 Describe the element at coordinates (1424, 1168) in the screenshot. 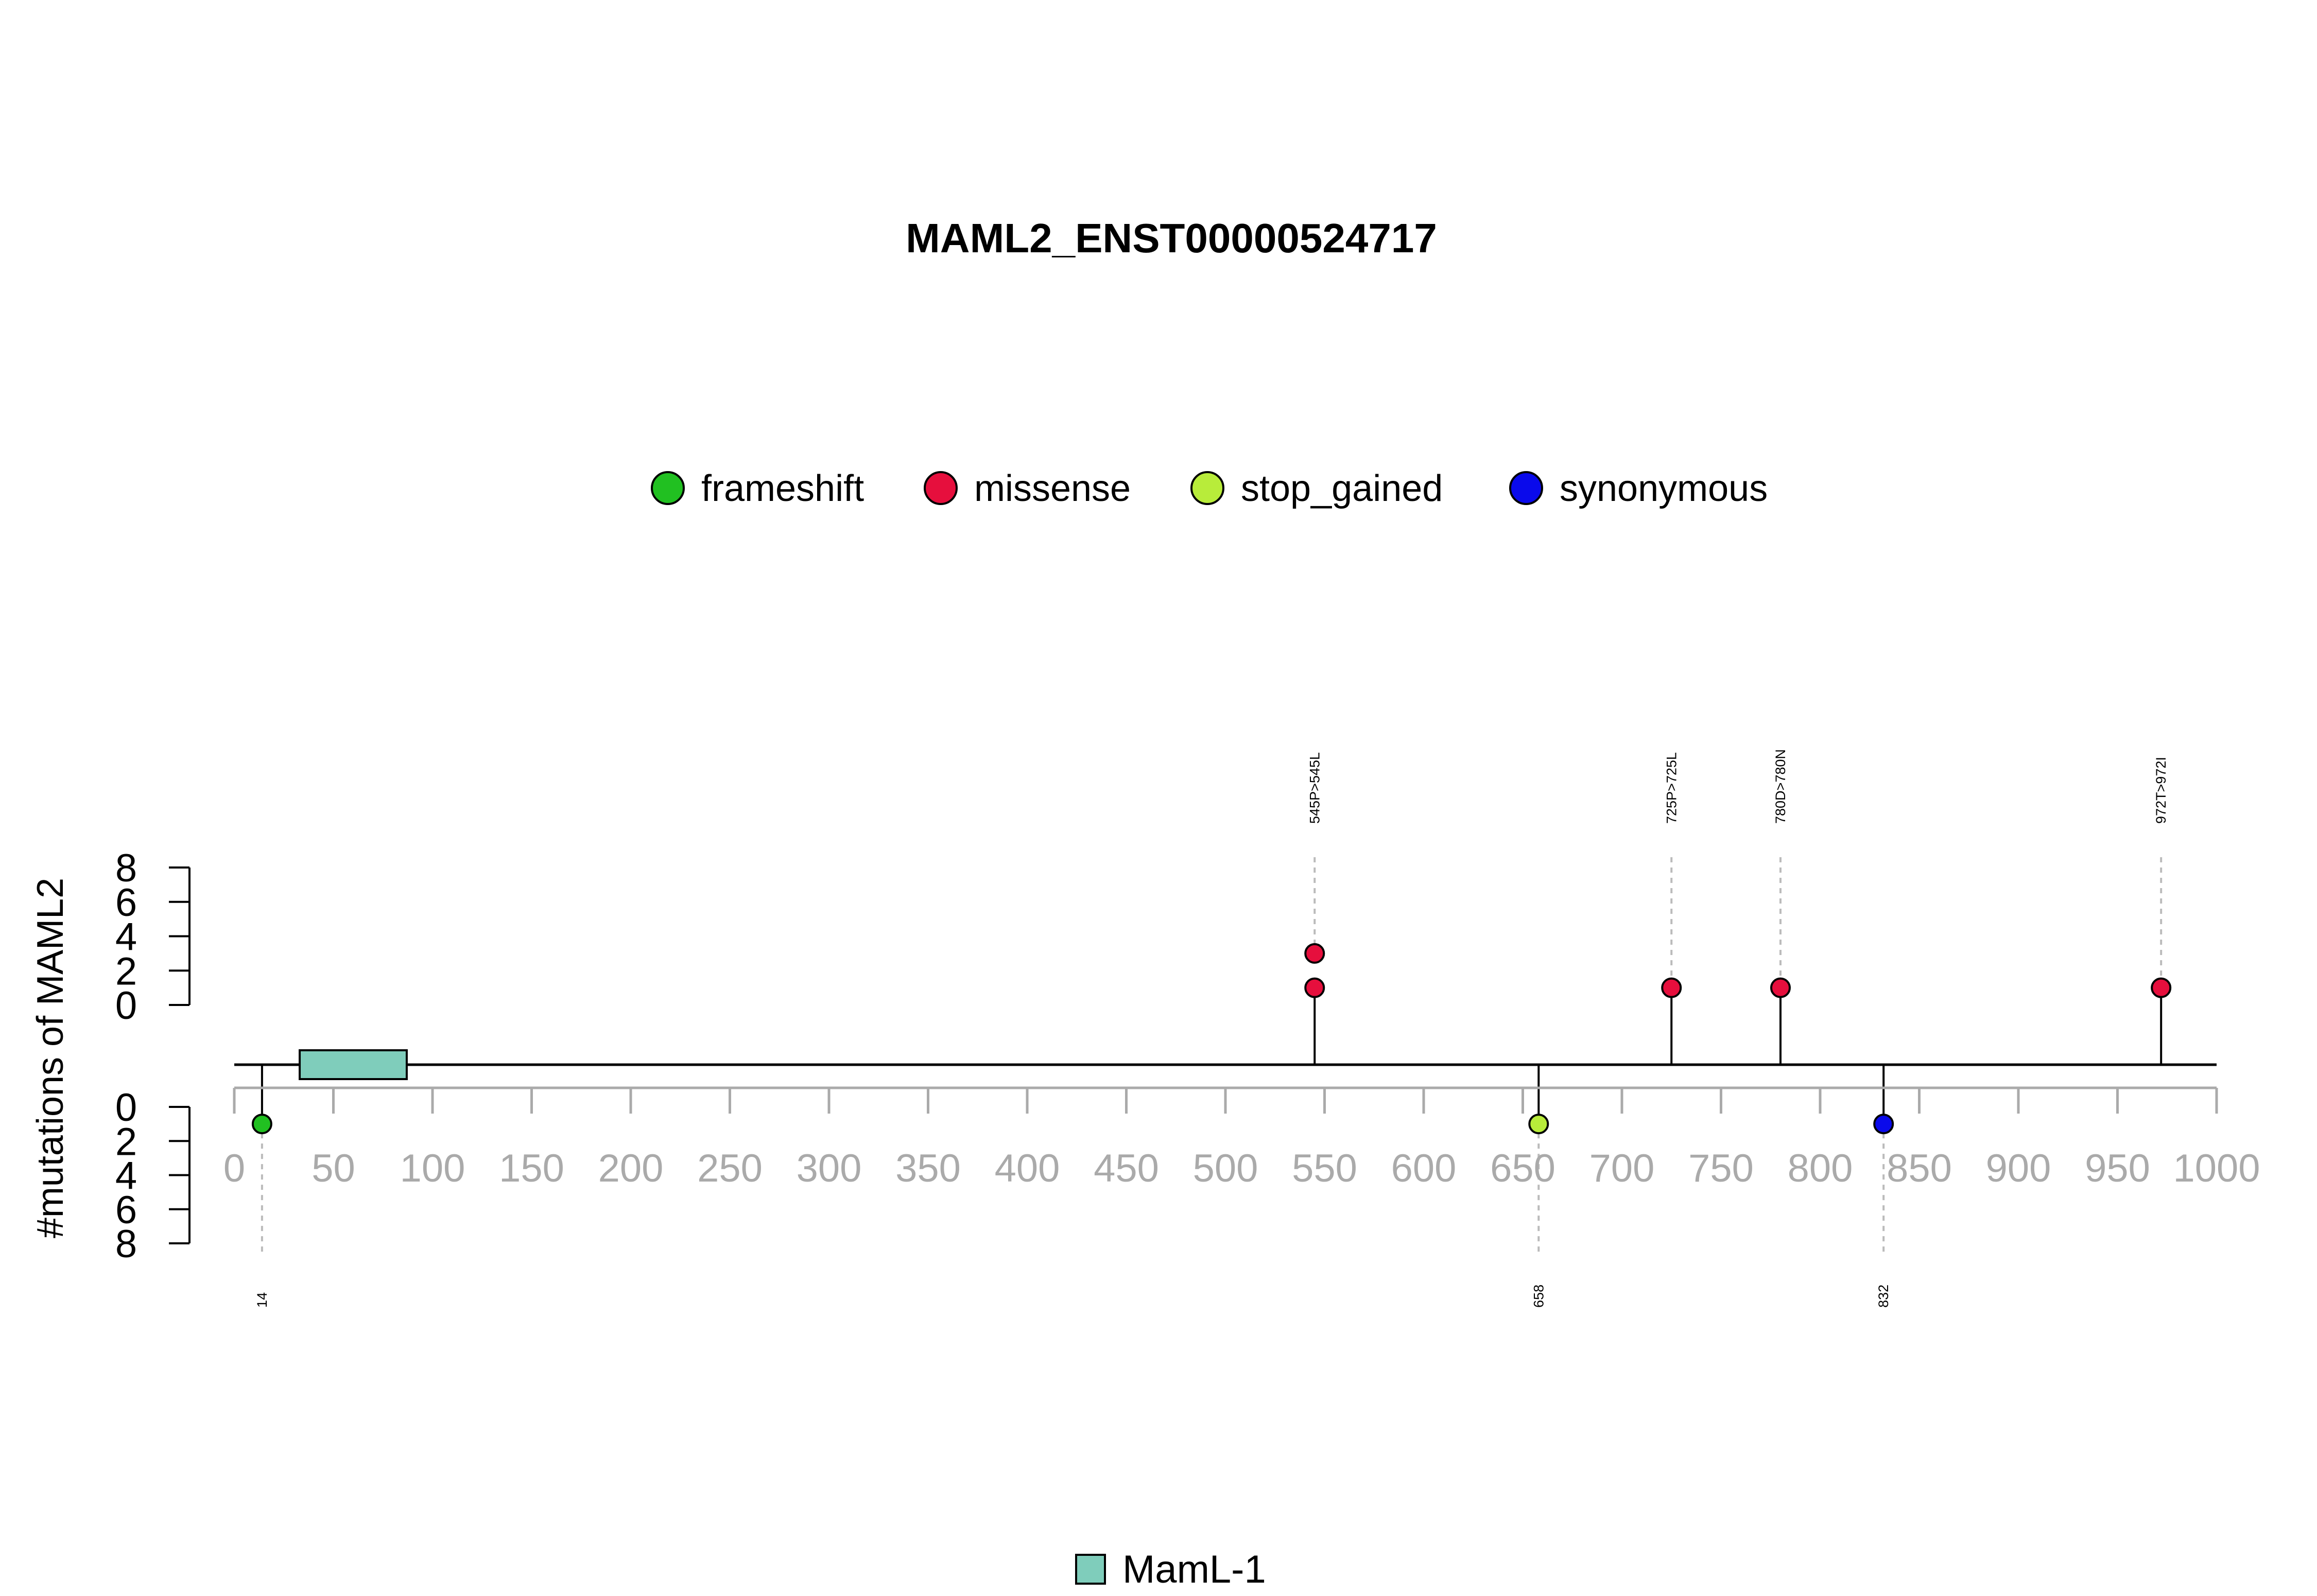

I see `x-tick-label: 600` at that location.